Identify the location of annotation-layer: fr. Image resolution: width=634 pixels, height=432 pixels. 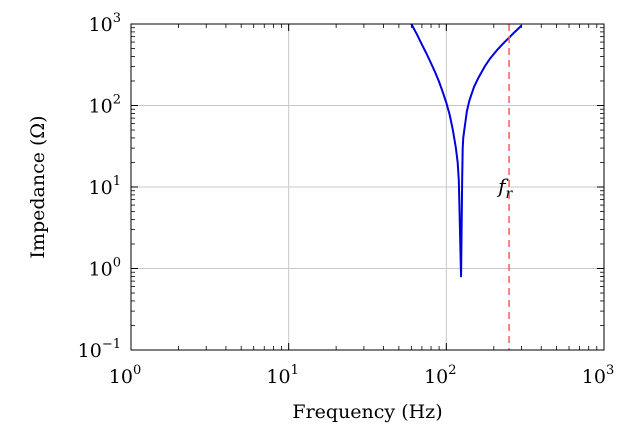
(504, 187).